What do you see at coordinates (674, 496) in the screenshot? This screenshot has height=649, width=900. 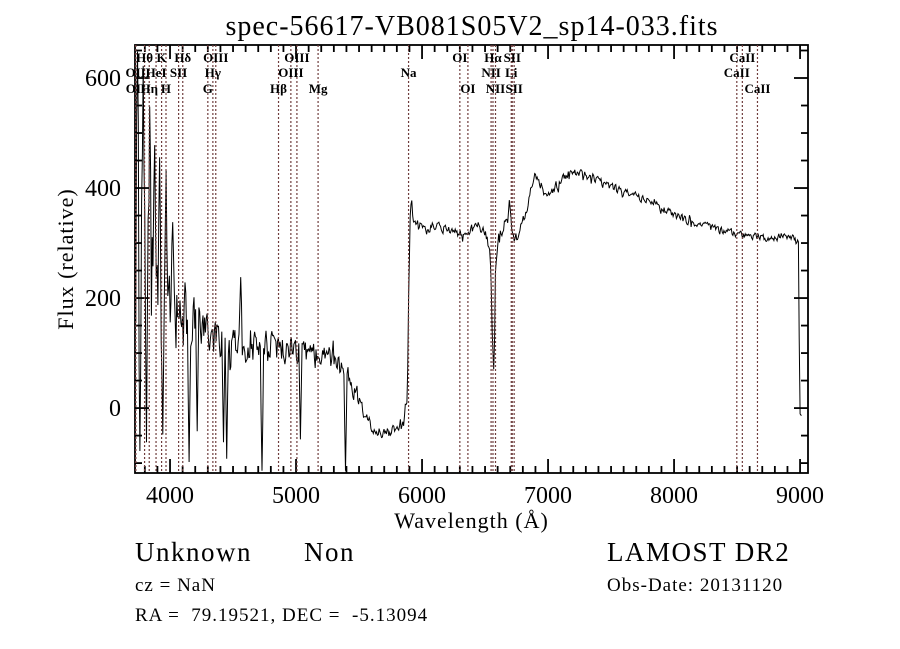 I see `x-tick-label: 8000` at bounding box center [674, 496].